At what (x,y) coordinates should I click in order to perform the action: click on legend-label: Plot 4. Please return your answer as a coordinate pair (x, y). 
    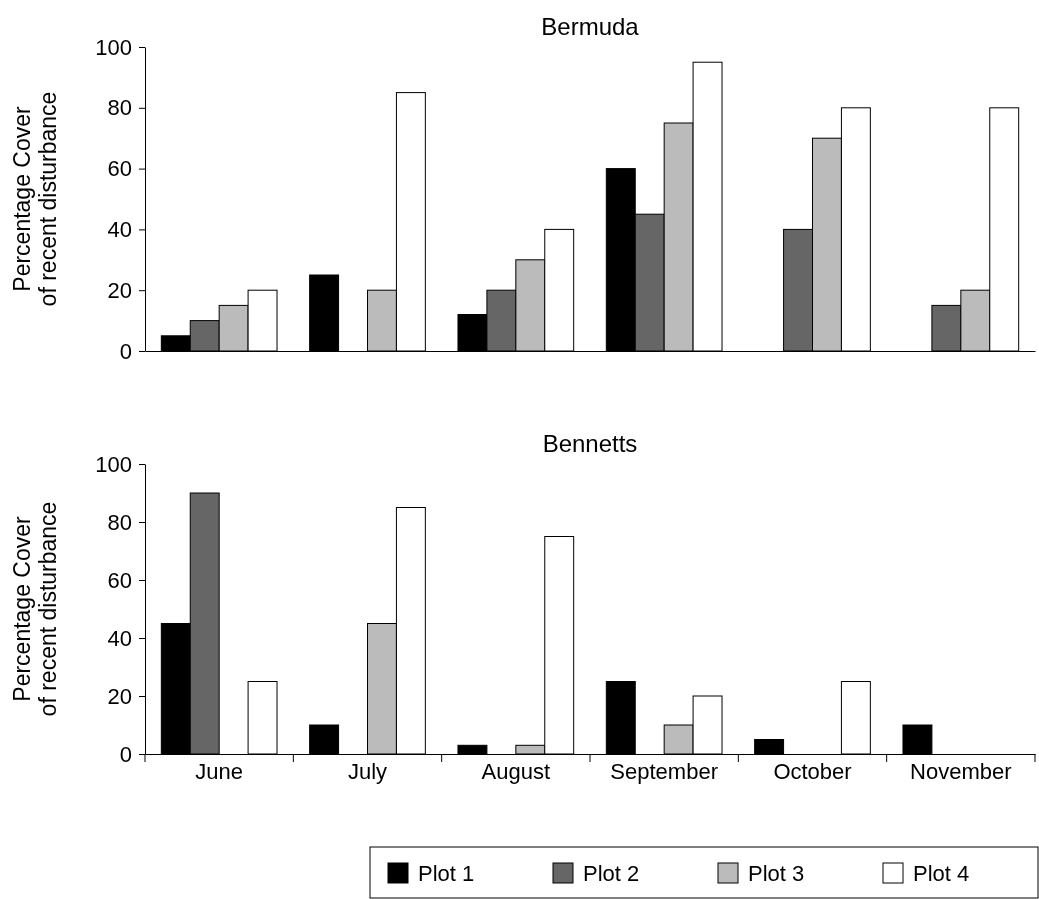
    Looking at the image, I should click on (941, 873).